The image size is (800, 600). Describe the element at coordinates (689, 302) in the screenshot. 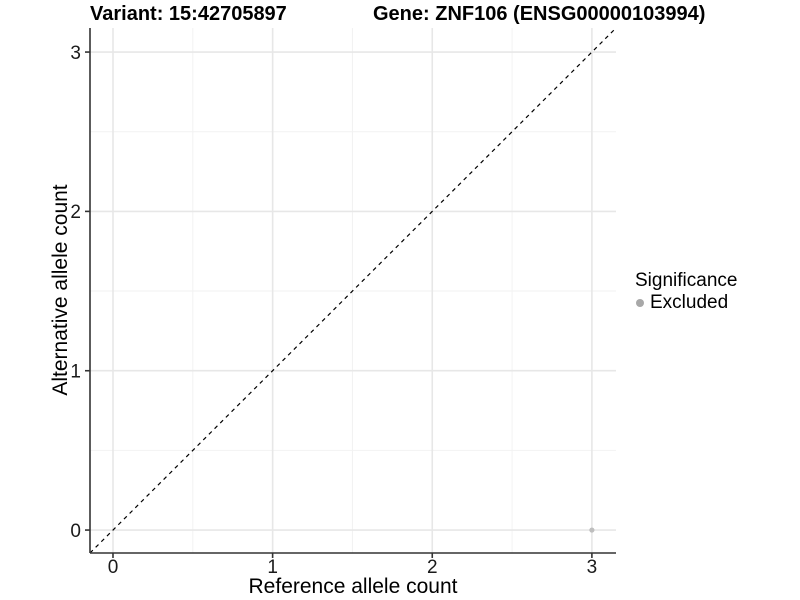

I see `legend-item-label: Excluded` at that location.